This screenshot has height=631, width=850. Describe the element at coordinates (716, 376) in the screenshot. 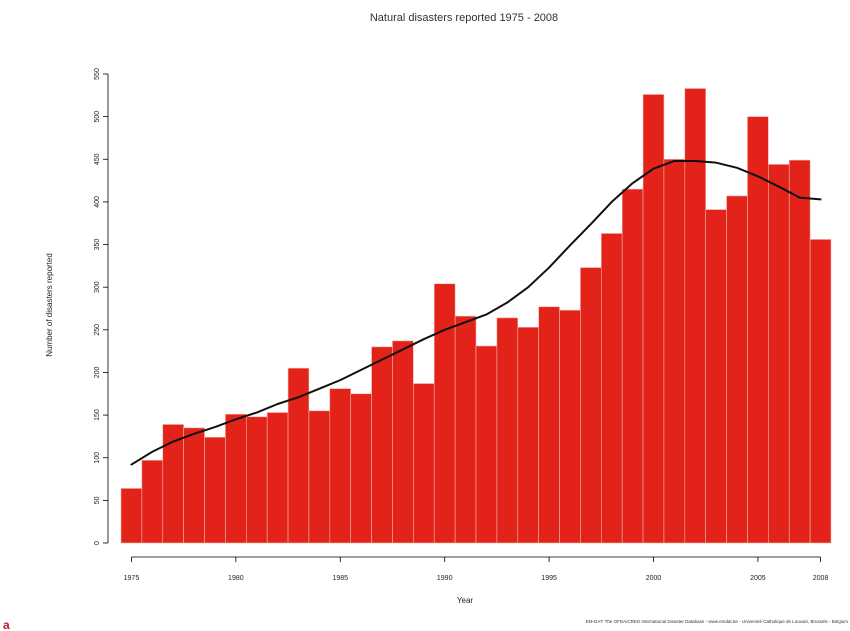

I see `bar-2003` at that location.